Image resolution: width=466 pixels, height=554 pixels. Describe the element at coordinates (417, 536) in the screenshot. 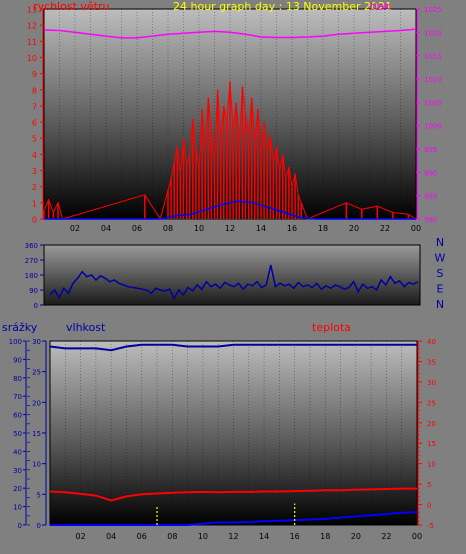

I see `time-tick-label-bottom: 00` at that location.